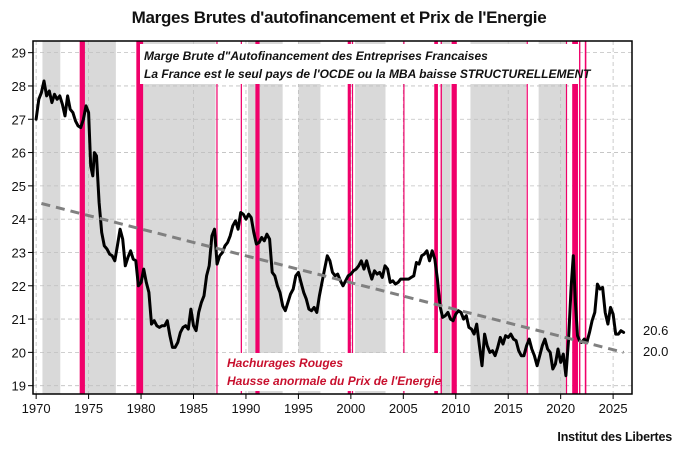  What do you see at coordinates (508, 408) in the screenshot?
I see `x-tick-label: 2015` at bounding box center [508, 408].